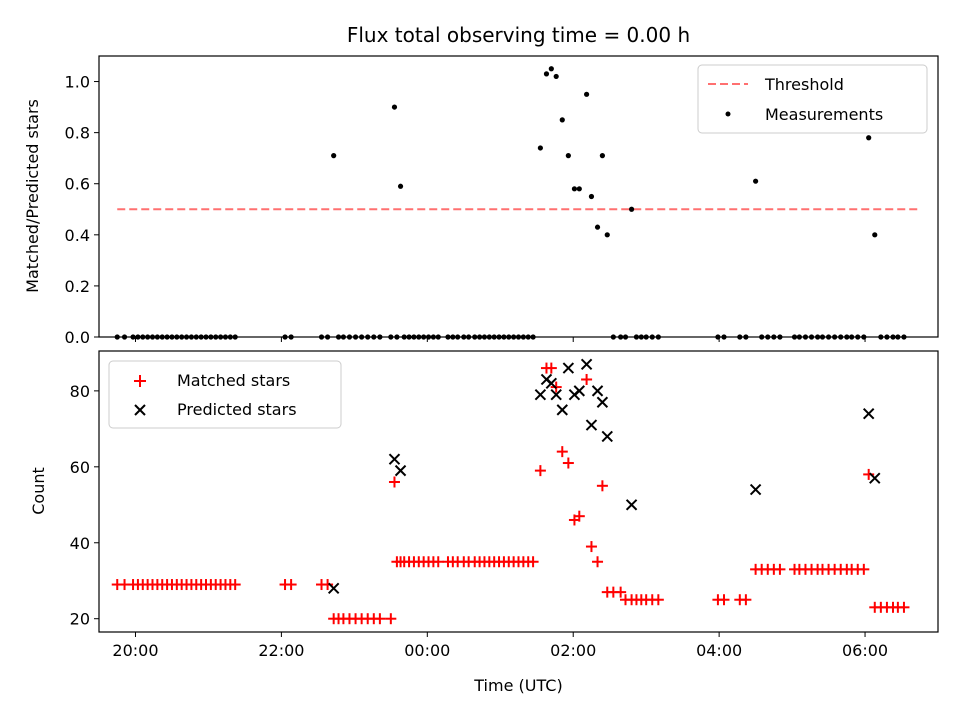 This screenshot has height=720, width=960. Describe the element at coordinates (38, 491) in the screenshot. I see `bottom-y-axis-label: Count` at that location.